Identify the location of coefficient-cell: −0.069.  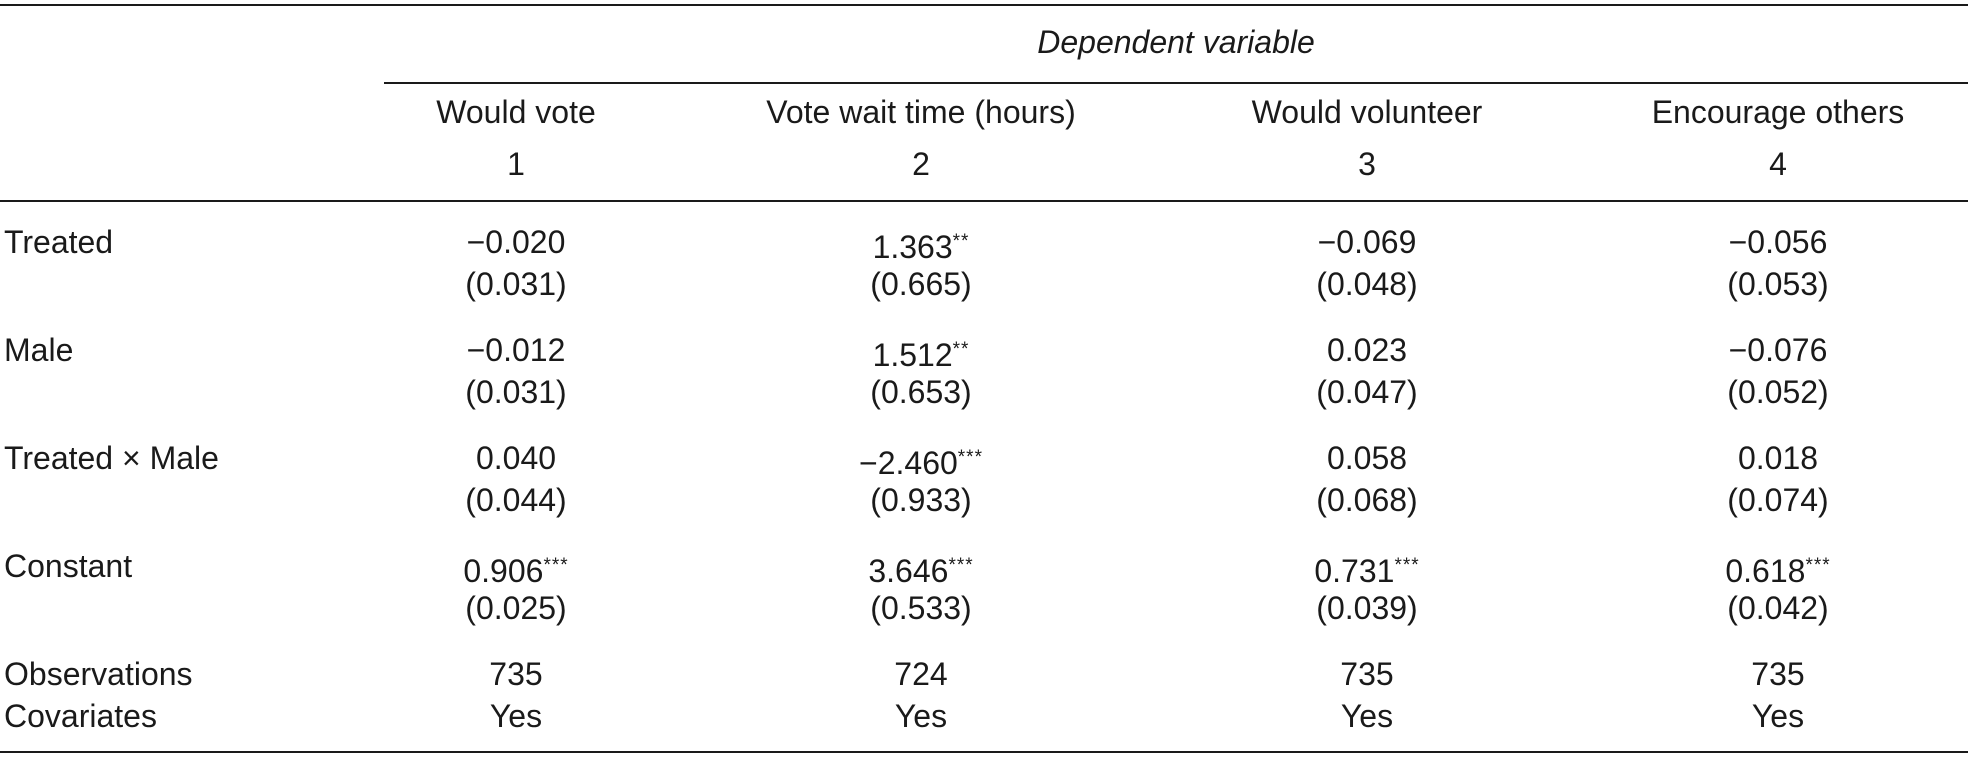
(1367, 242).